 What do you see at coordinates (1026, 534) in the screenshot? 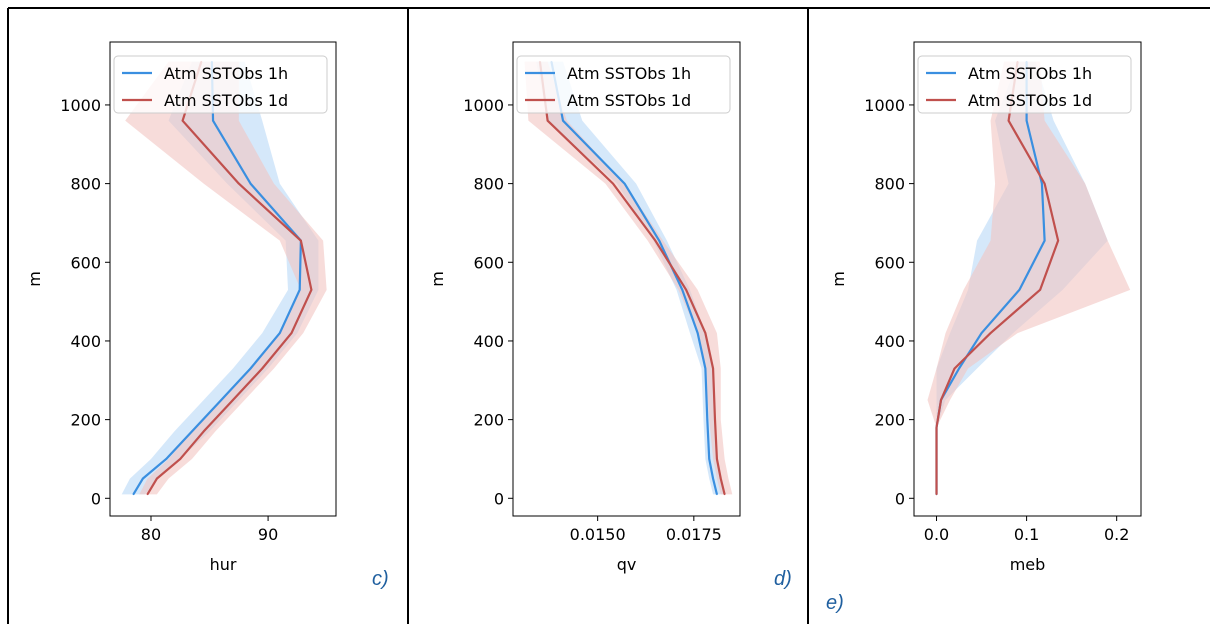
I see `x-tick-label: 0.1` at bounding box center [1026, 534].